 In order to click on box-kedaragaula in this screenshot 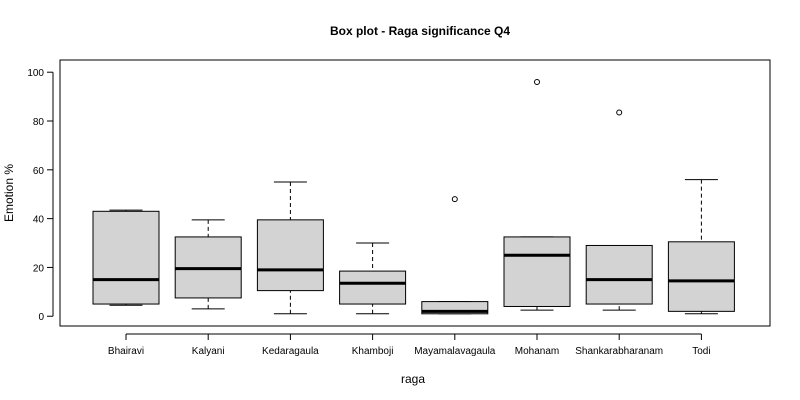, I will do `click(290, 248)`.